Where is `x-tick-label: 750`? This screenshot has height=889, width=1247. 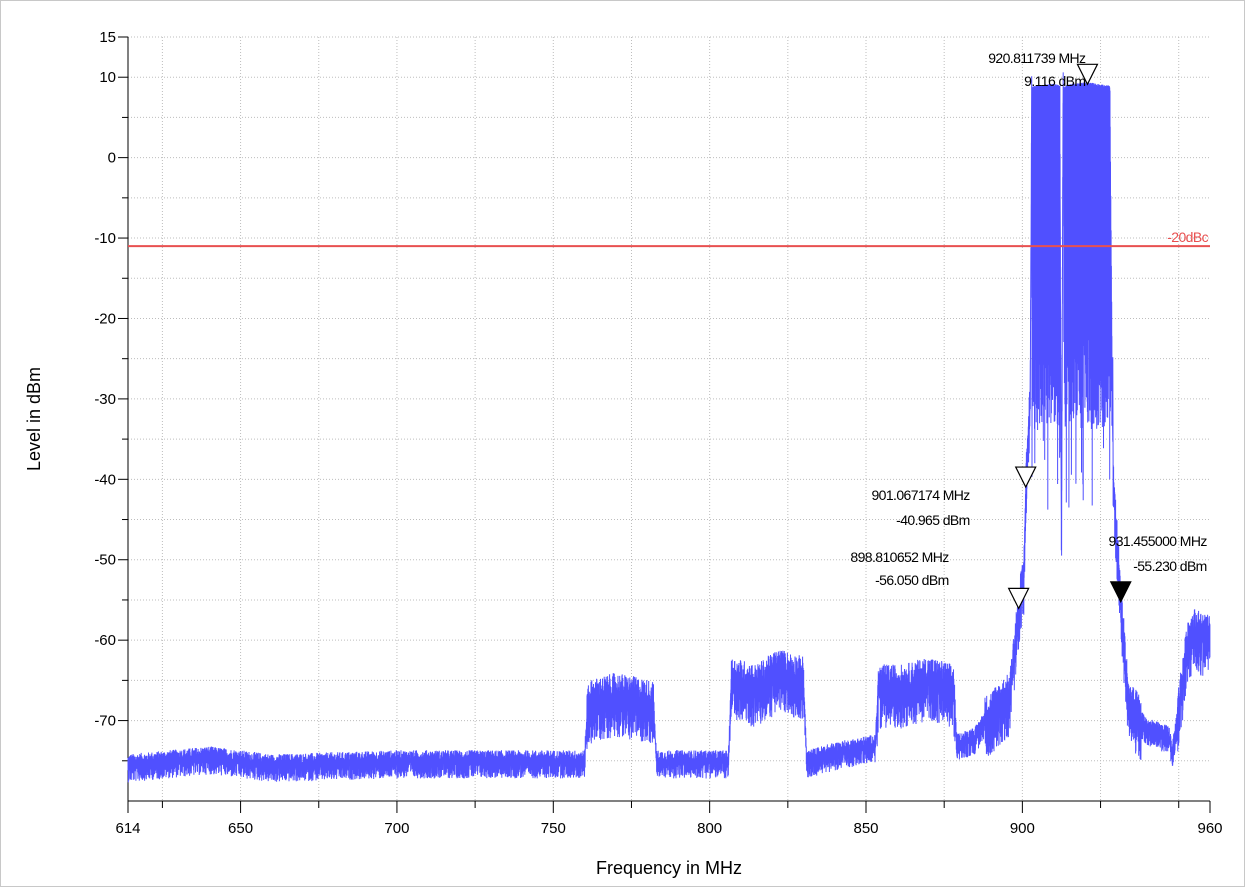
x-tick-label: 750 is located at coordinates (553, 828).